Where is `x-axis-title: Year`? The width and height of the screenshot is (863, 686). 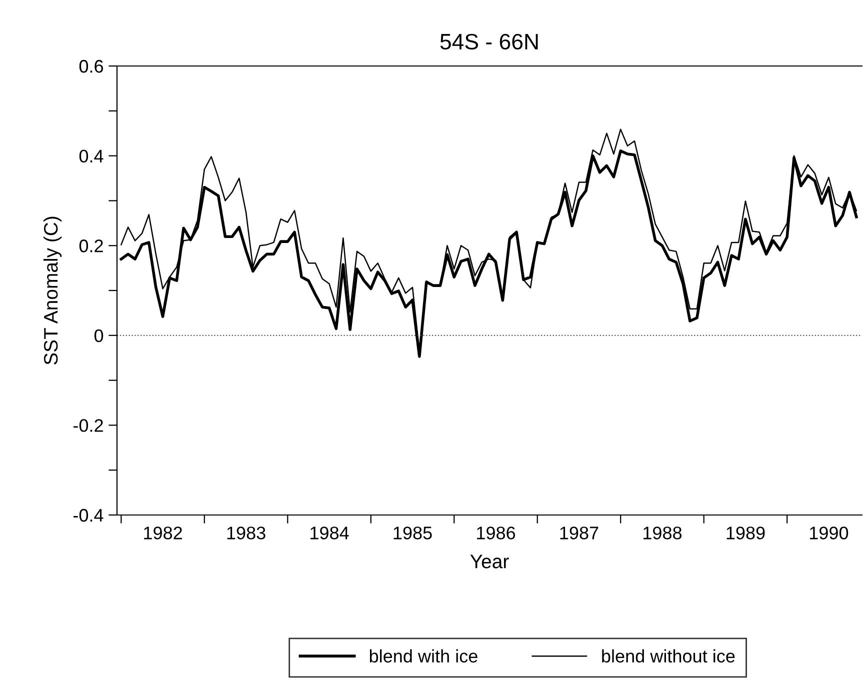
x-axis-title: Year is located at coordinates (489, 561).